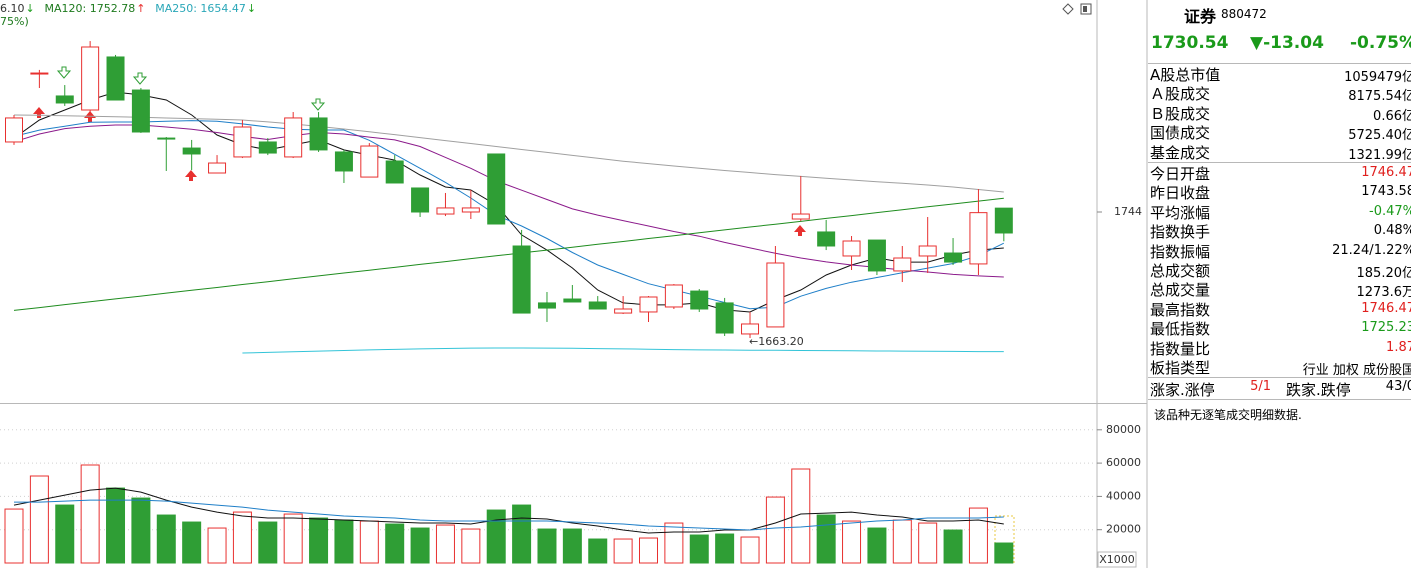 Image resolution: width=1411 pixels, height=568 pixels. I want to click on row-label: 昨日收盘, so click(1180, 193).